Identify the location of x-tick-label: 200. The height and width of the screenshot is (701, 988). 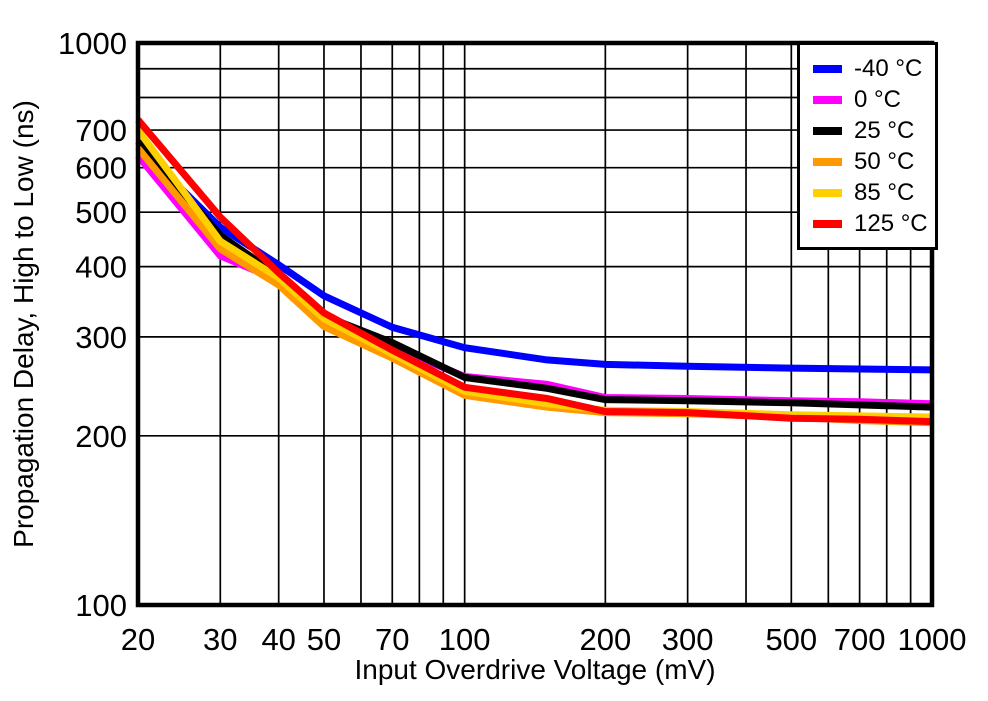
(605, 639).